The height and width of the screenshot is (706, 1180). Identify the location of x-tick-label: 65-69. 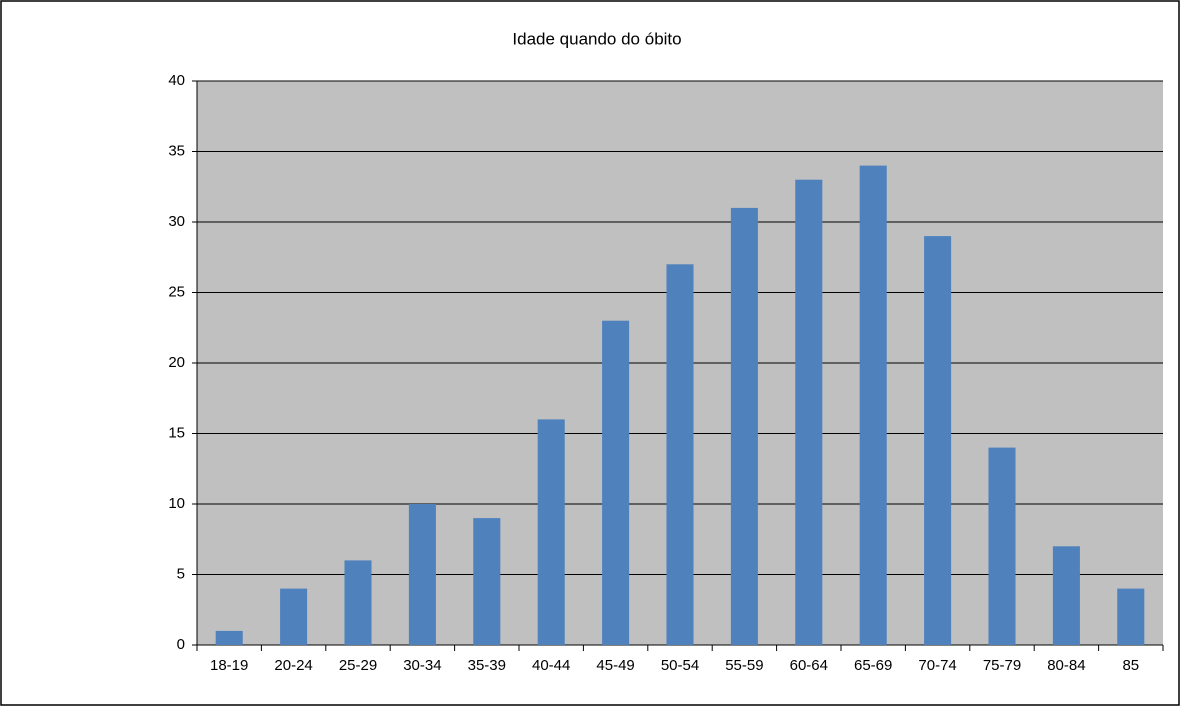
(873, 665).